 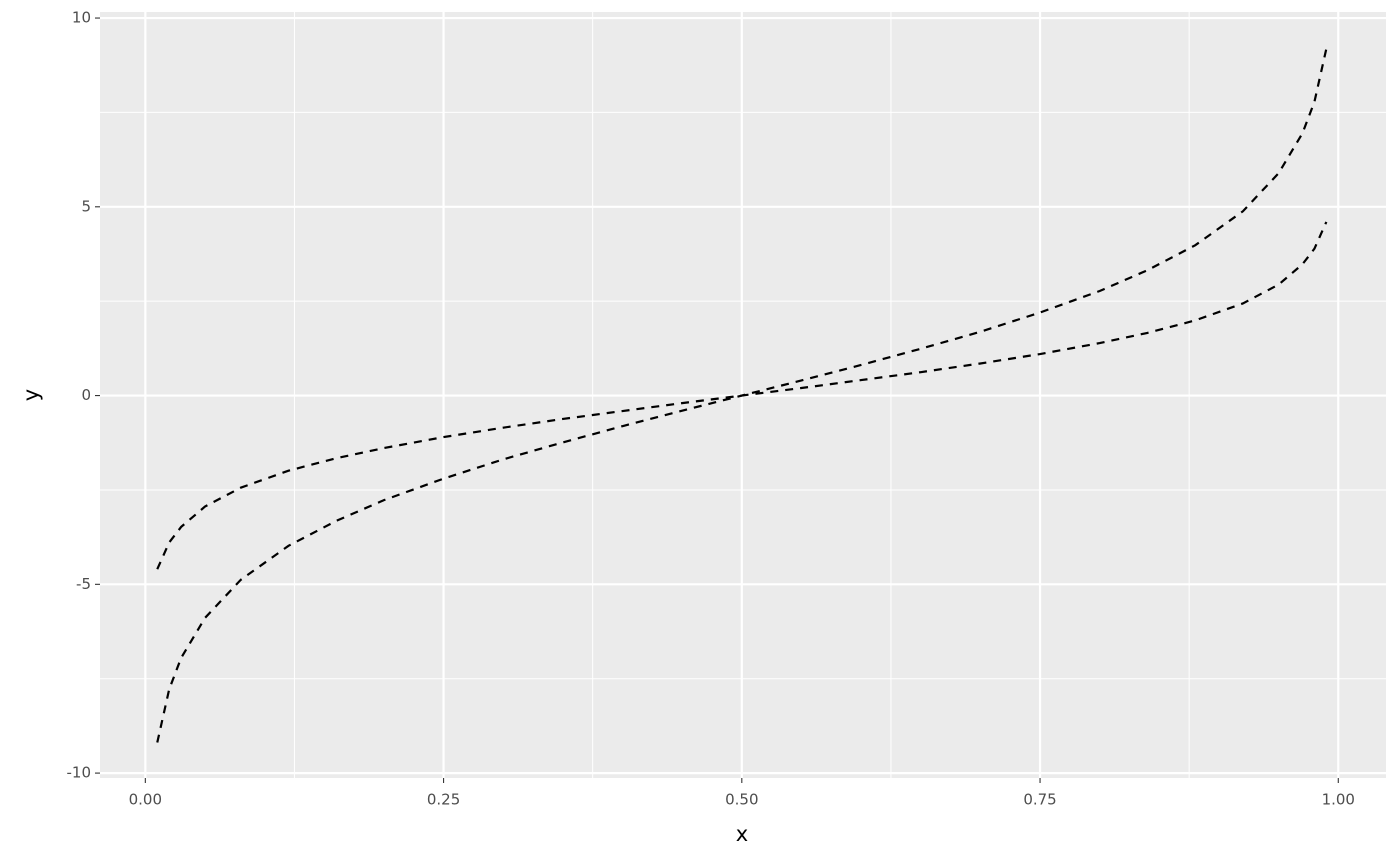 What do you see at coordinates (81, 18) in the screenshot?
I see `y-tick-label: 10` at bounding box center [81, 18].